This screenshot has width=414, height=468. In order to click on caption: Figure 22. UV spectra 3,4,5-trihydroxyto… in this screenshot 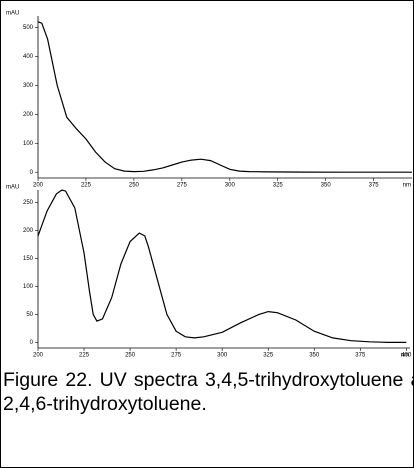, I will do `click(208, 392)`.